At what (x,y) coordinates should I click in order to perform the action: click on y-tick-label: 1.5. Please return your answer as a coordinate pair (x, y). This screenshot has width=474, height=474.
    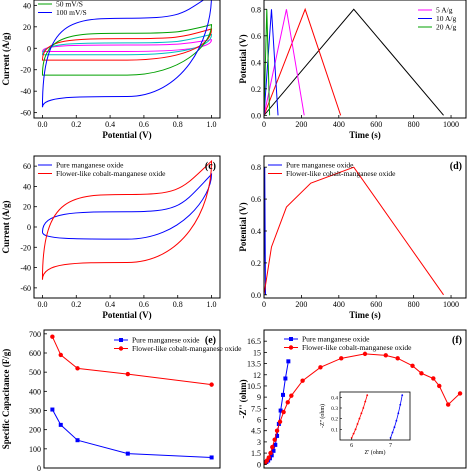
    Looking at the image, I should click on (256, 453).